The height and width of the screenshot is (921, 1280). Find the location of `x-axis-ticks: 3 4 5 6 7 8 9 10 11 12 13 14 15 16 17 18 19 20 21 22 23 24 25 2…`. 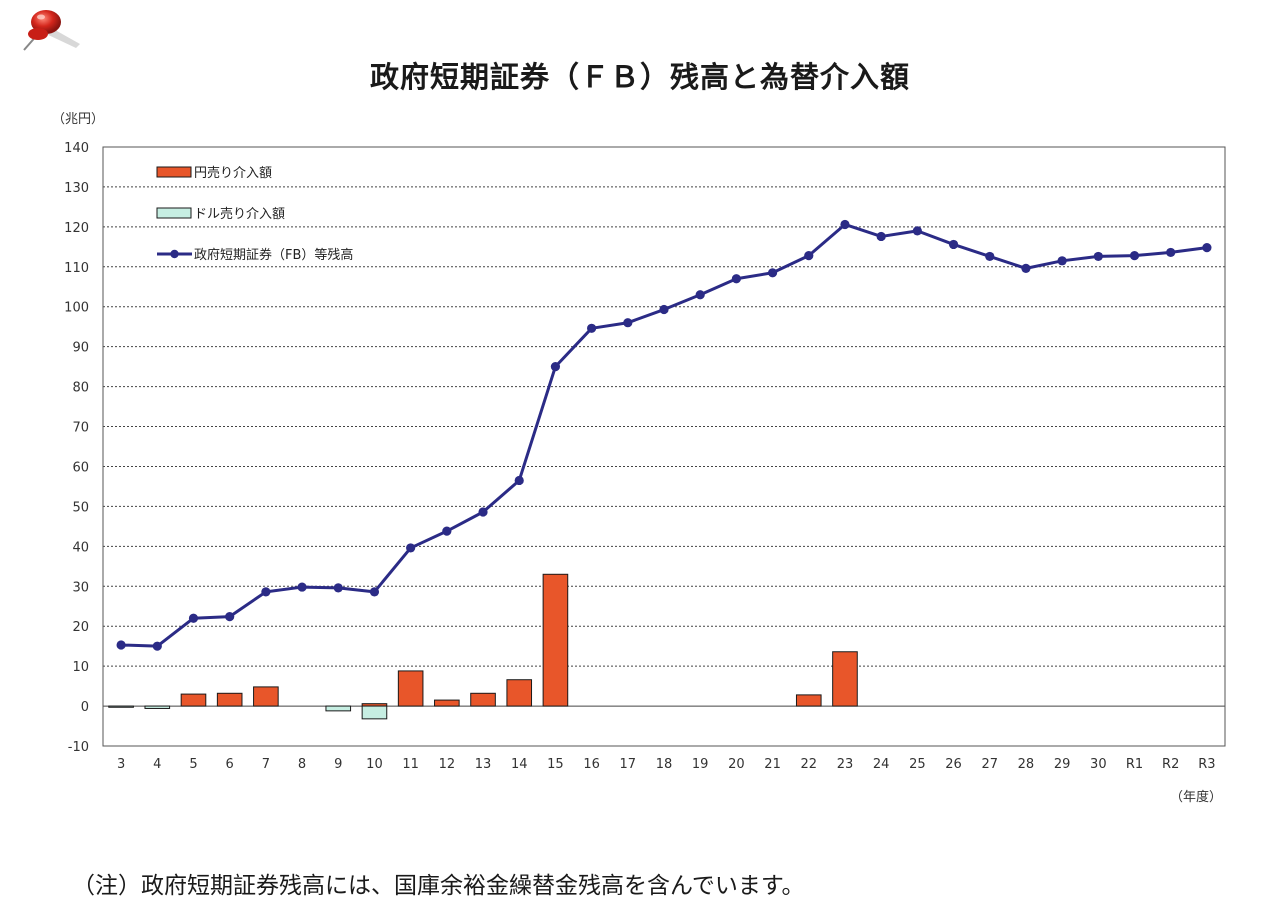

x-axis-ticks: 3 4 5 6 7 8 9 10 11 12 13 14 15 16 17 18 19 20 21 22 23 24 25 2… is located at coordinates (666, 764).